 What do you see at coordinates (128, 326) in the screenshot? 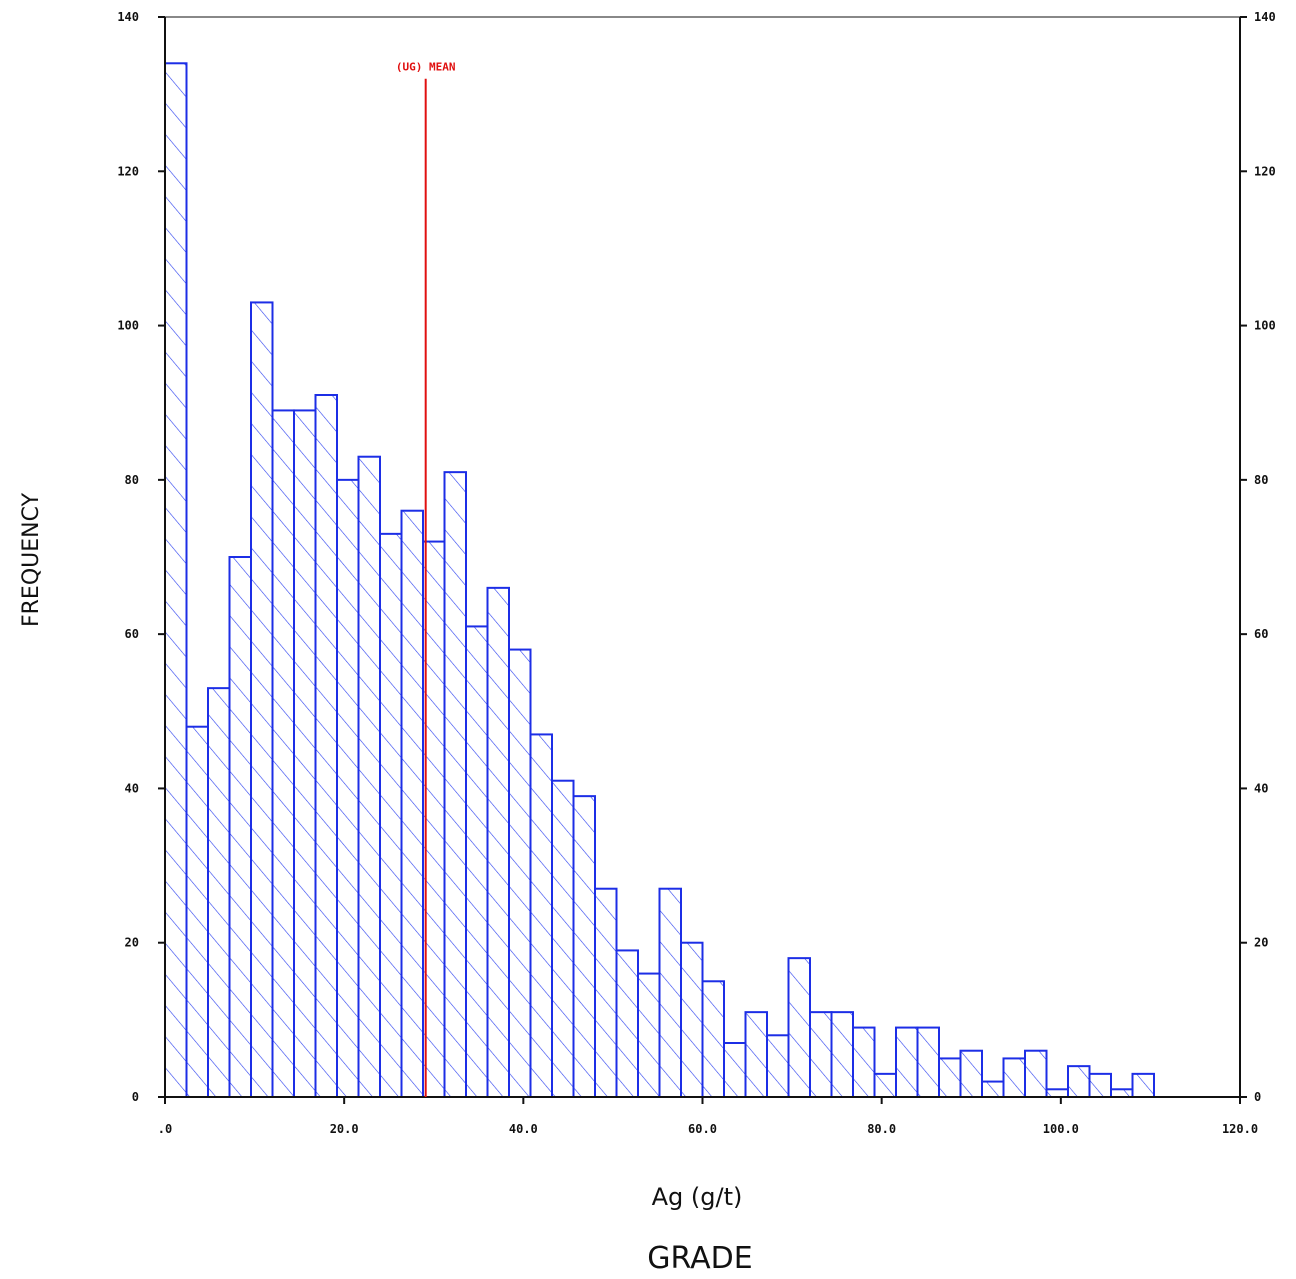
I see `y-tick-label-left: 100` at bounding box center [128, 326].